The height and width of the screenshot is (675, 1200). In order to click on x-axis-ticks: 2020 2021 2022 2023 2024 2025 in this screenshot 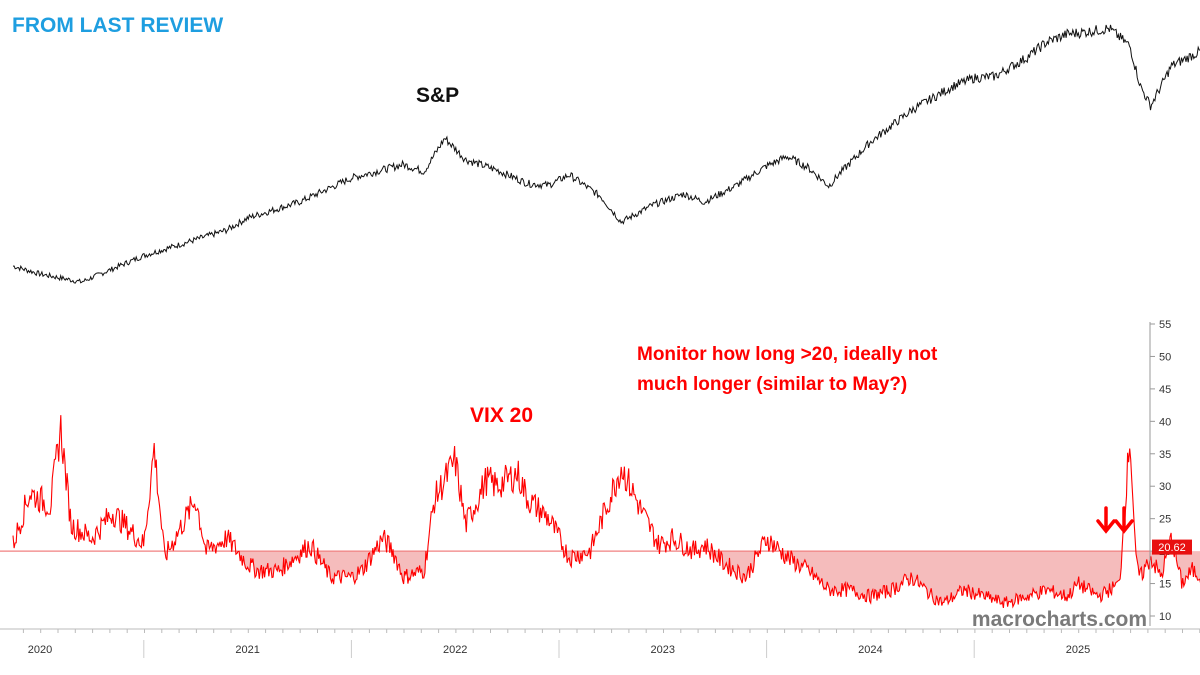, I will do `click(559, 649)`.